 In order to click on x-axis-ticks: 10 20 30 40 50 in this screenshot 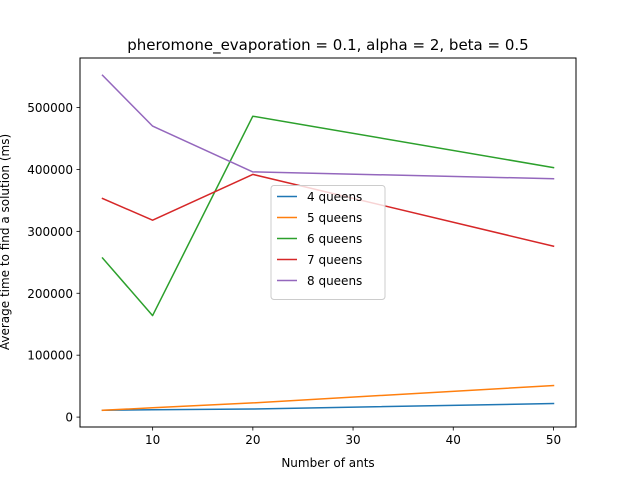, I will do `click(353, 437)`.